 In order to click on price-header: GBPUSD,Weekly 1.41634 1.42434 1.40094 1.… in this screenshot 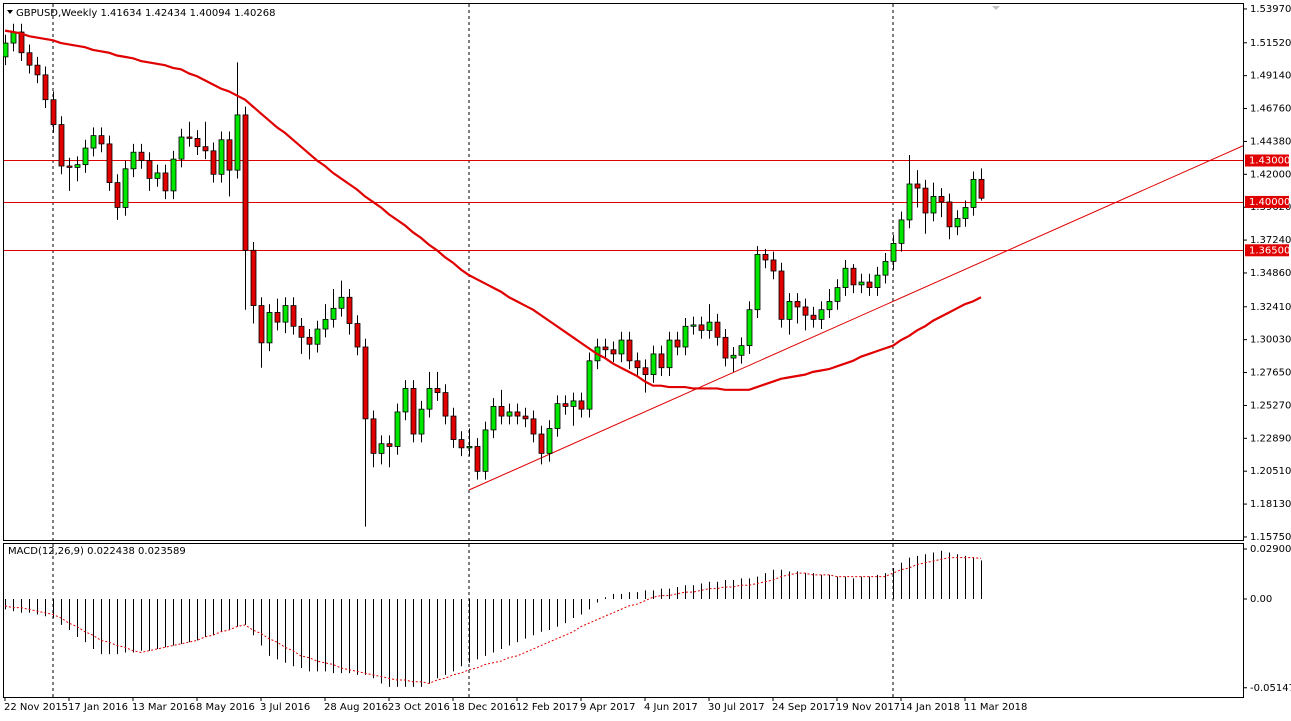, I will do `click(145, 13)`.